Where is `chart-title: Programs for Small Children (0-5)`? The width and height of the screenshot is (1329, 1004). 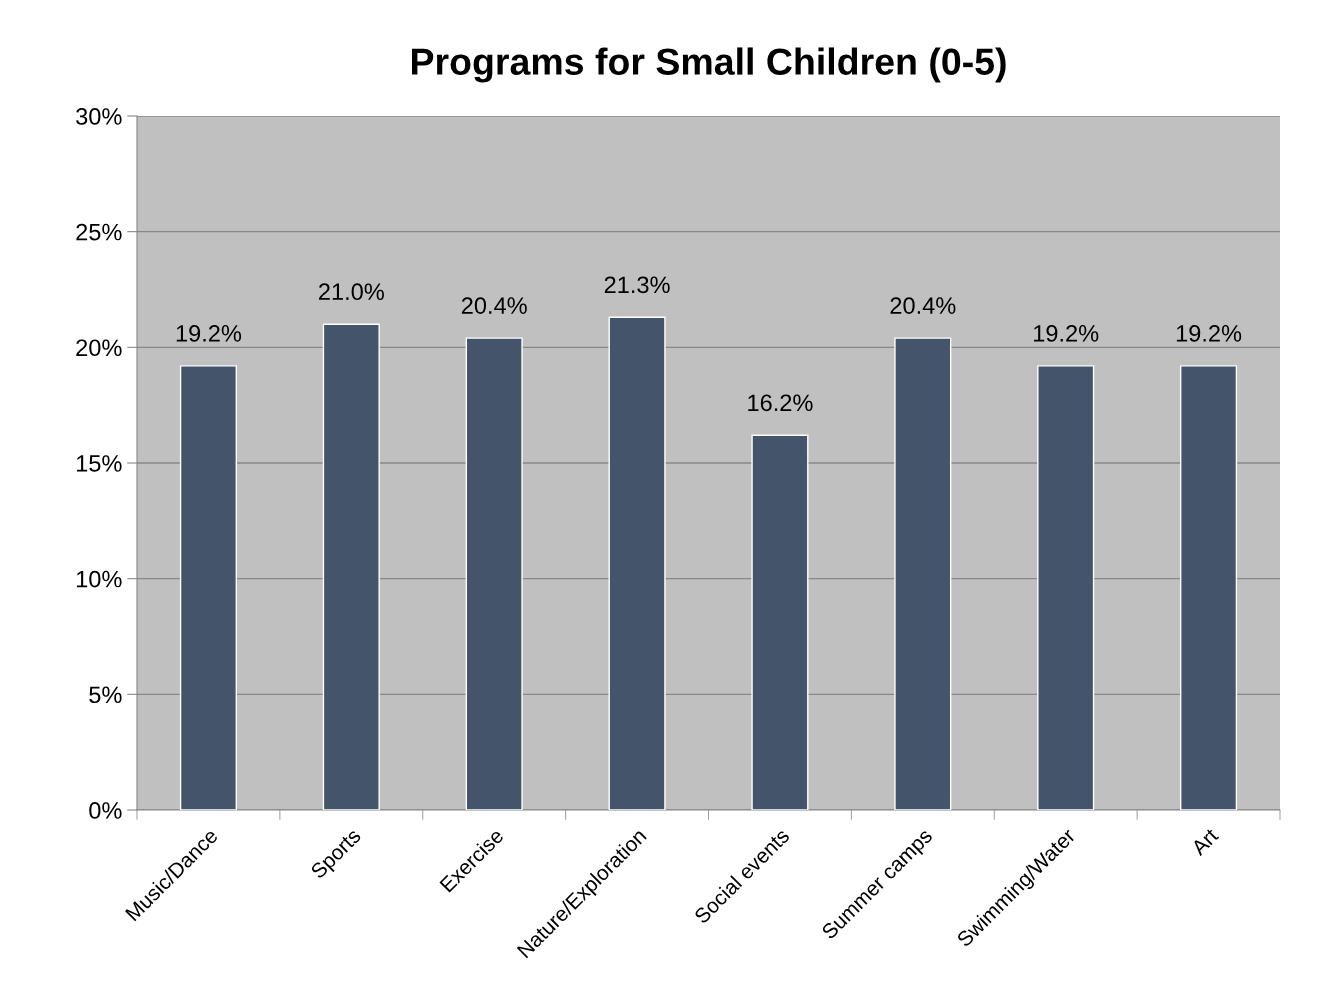 chart-title: Programs for Small Children (0-5) is located at coordinates (709, 65).